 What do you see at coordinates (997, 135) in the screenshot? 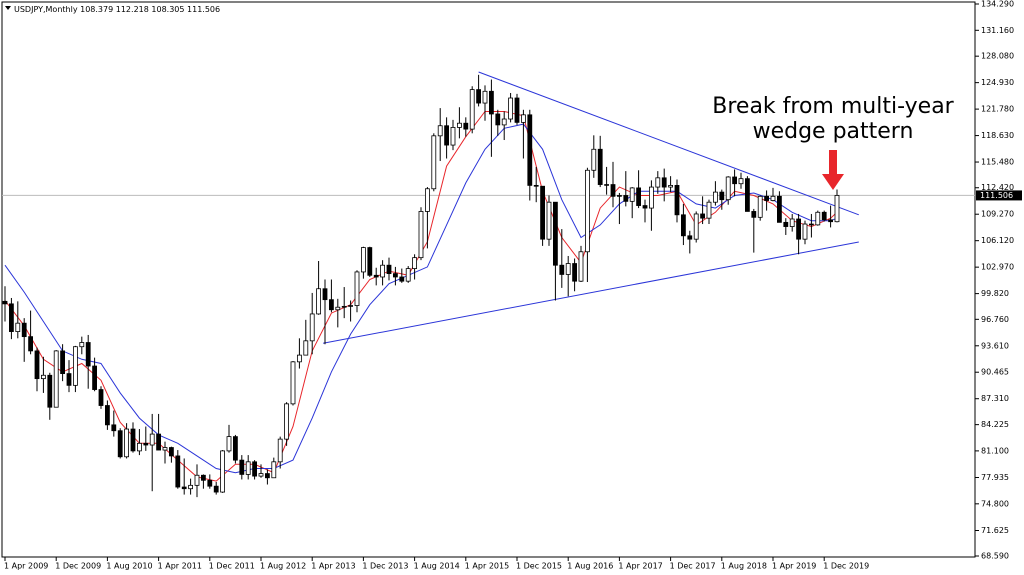
I see `y-tick-label: 118.630` at bounding box center [997, 135].